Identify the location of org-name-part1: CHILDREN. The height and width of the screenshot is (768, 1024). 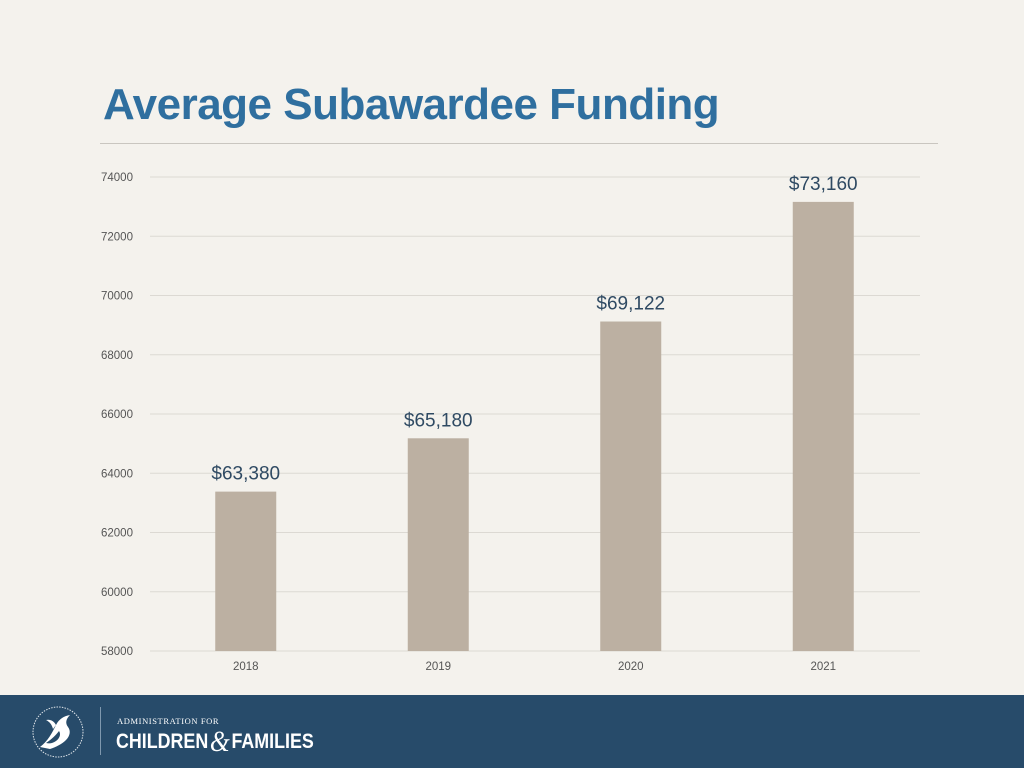
(162, 741).